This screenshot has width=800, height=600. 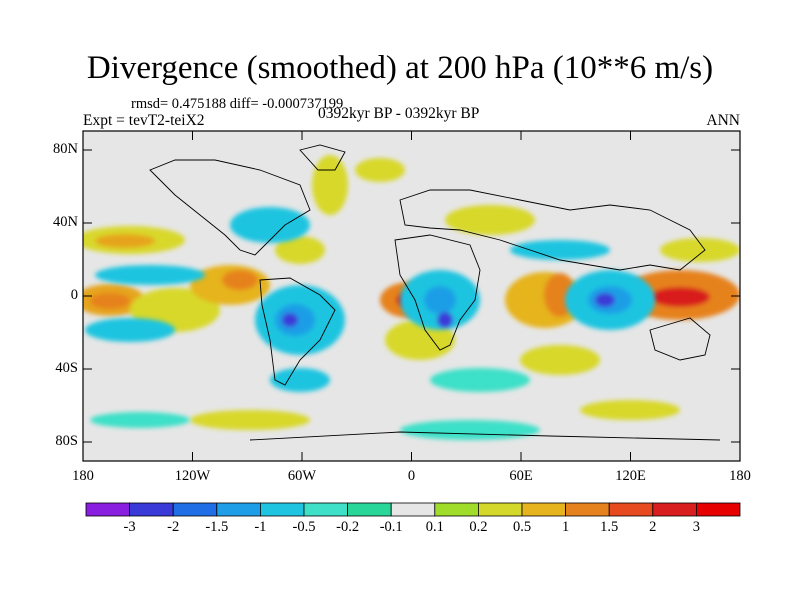 I want to click on colorbar, so click(x=413, y=509).